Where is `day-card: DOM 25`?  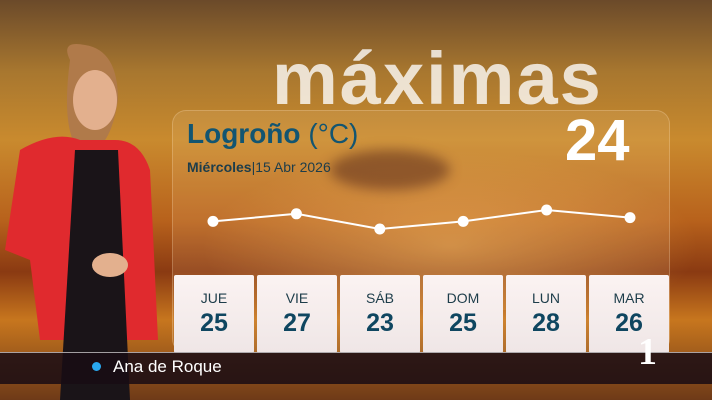
day-card: DOM 25 is located at coordinates (463, 314).